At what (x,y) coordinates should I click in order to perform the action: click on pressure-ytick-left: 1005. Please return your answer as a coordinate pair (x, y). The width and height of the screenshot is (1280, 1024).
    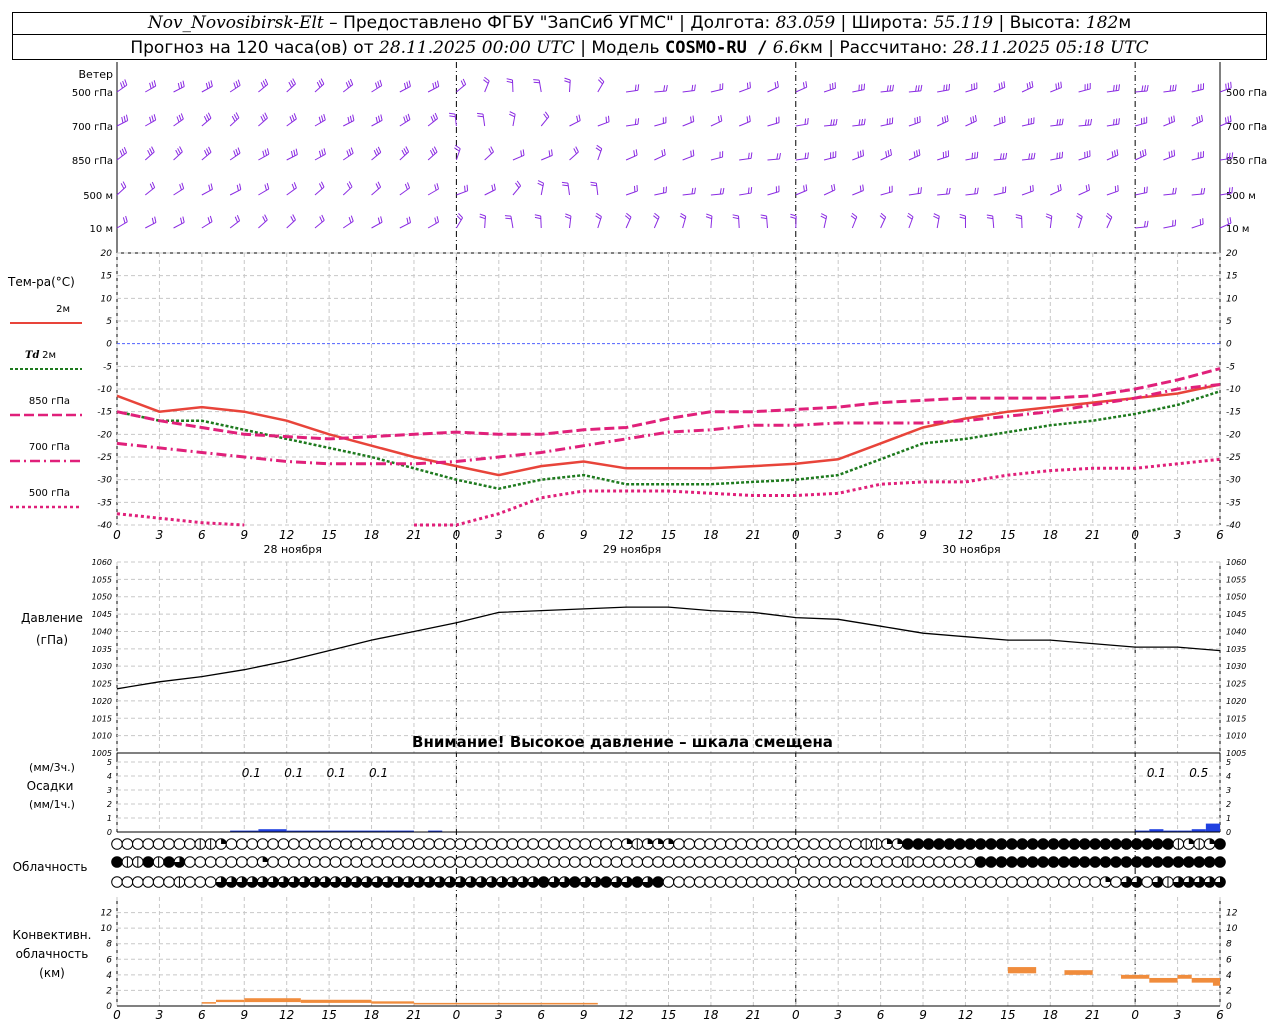
    Looking at the image, I should click on (102, 753).